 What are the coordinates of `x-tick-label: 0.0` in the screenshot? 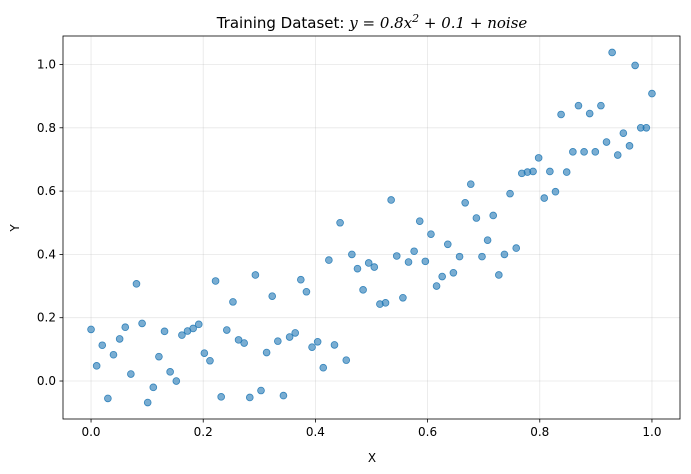 It's located at (90, 432).